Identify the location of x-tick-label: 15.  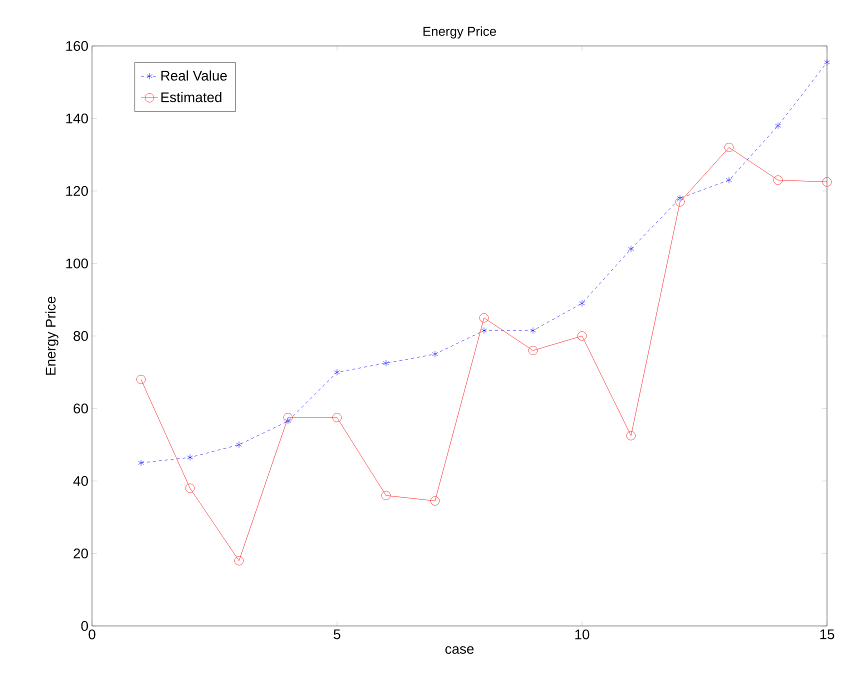
(827, 635).